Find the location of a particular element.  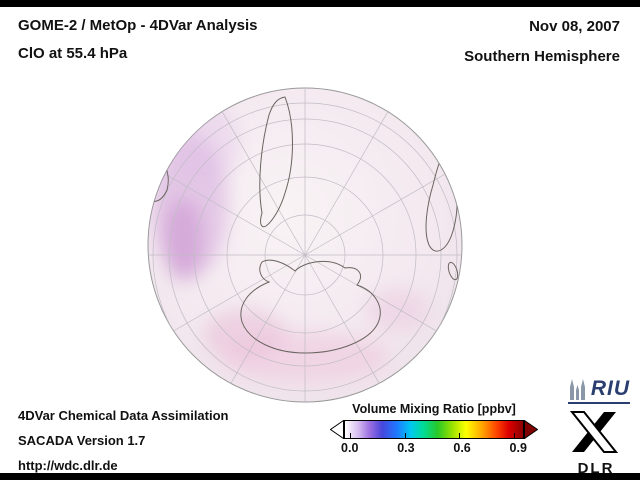

dlr-logo-icon is located at coordinates (594, 432).